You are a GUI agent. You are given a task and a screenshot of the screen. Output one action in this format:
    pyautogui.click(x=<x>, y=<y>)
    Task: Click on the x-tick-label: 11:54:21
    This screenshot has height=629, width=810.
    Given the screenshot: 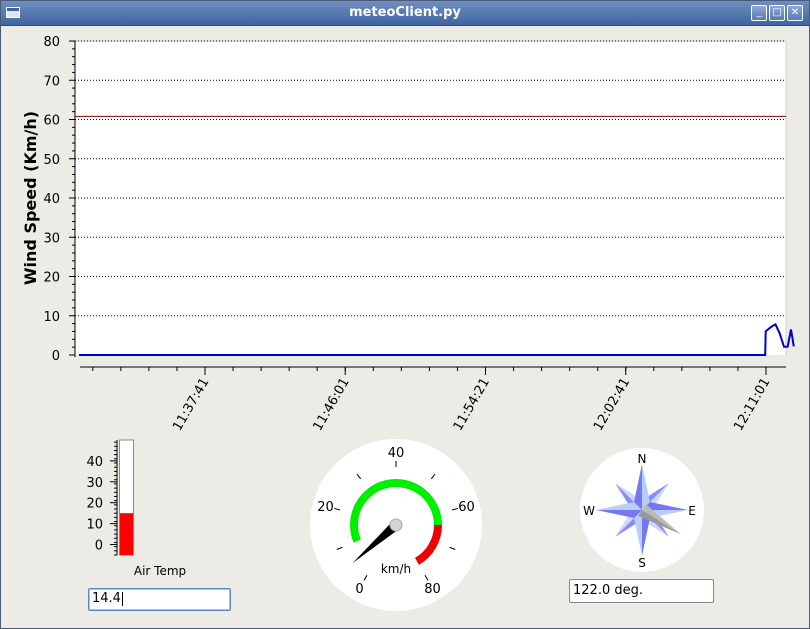 What is the action you would take?
    pyautogui.click(x=472, y=405)
    